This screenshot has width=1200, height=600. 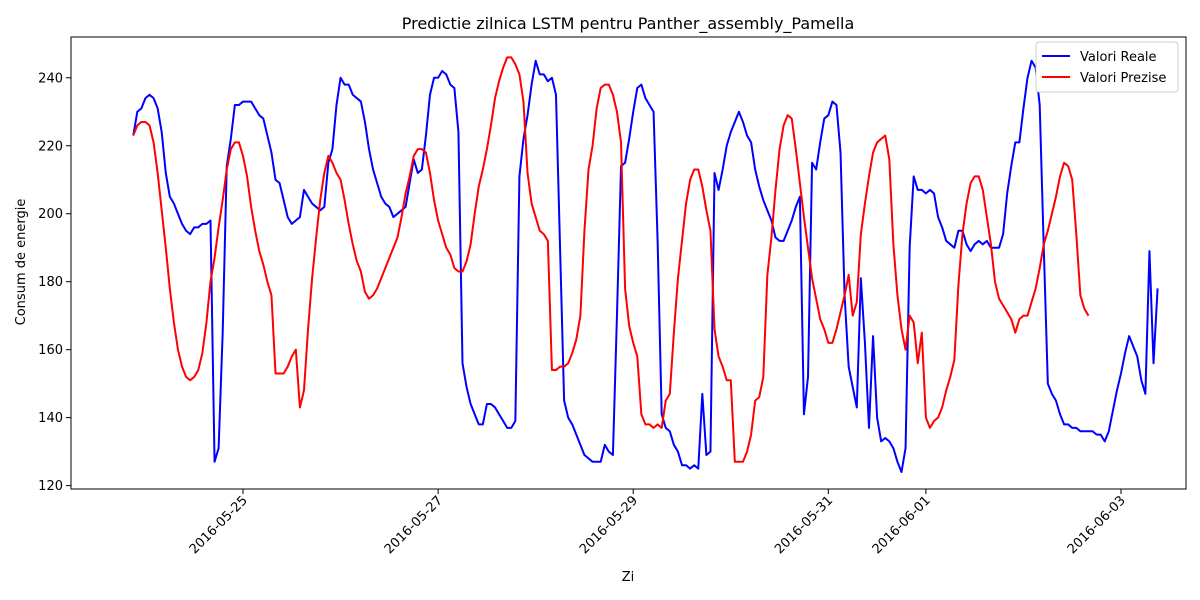 I want to click on y-axis-label: Consum de energie, so click(x=21, y=262).